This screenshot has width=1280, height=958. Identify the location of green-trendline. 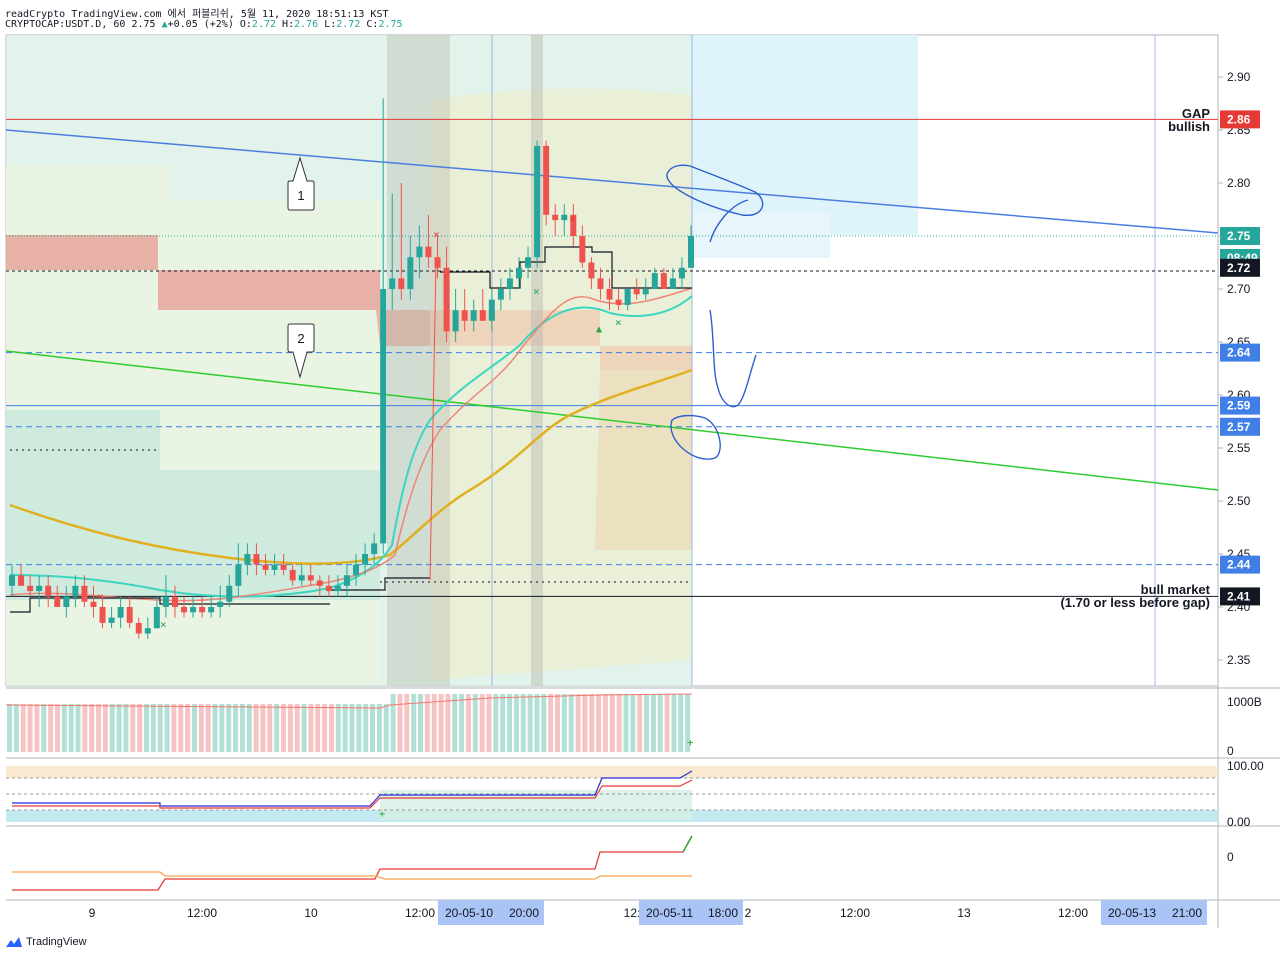
(612, 420).